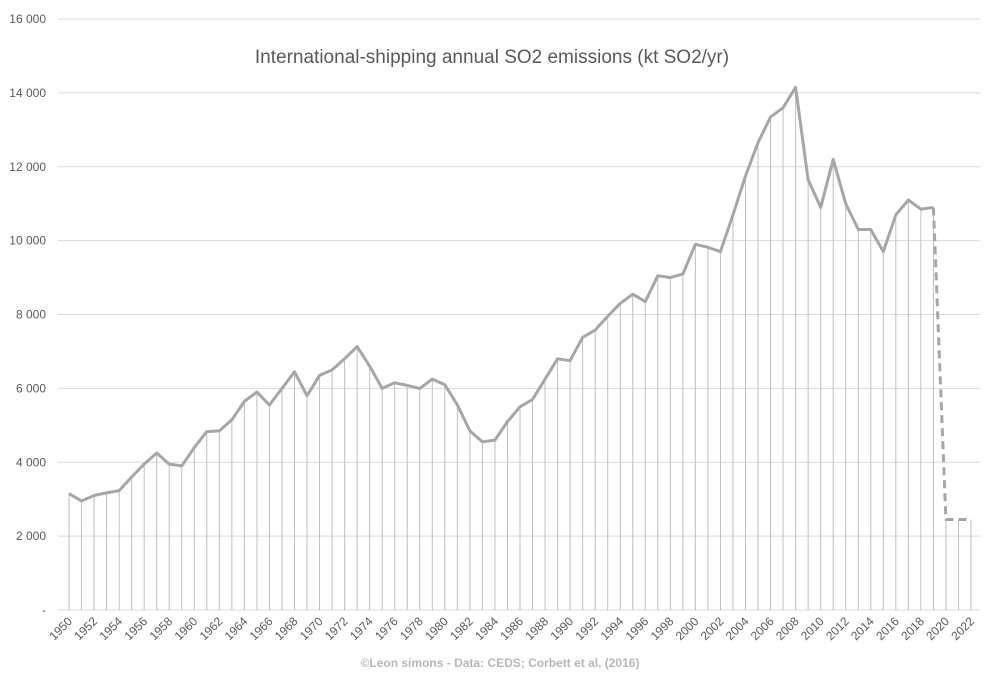 The width and height of the screenshot is (990, 683). Describe the element at coordinates (44, 610) in the screenshot. I see `y-tick-label: -` at that location.